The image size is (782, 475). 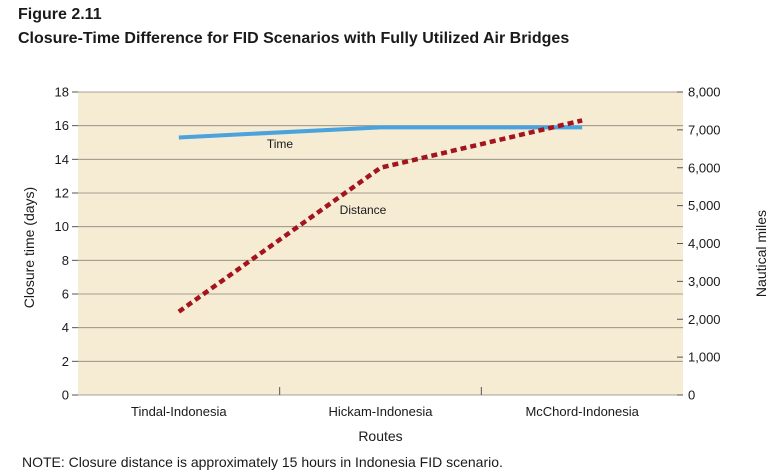 What do you see at coordinates (62, 159) in the screenshot?
I see `left-tick-label: 14` at bounding box center [62, 159].